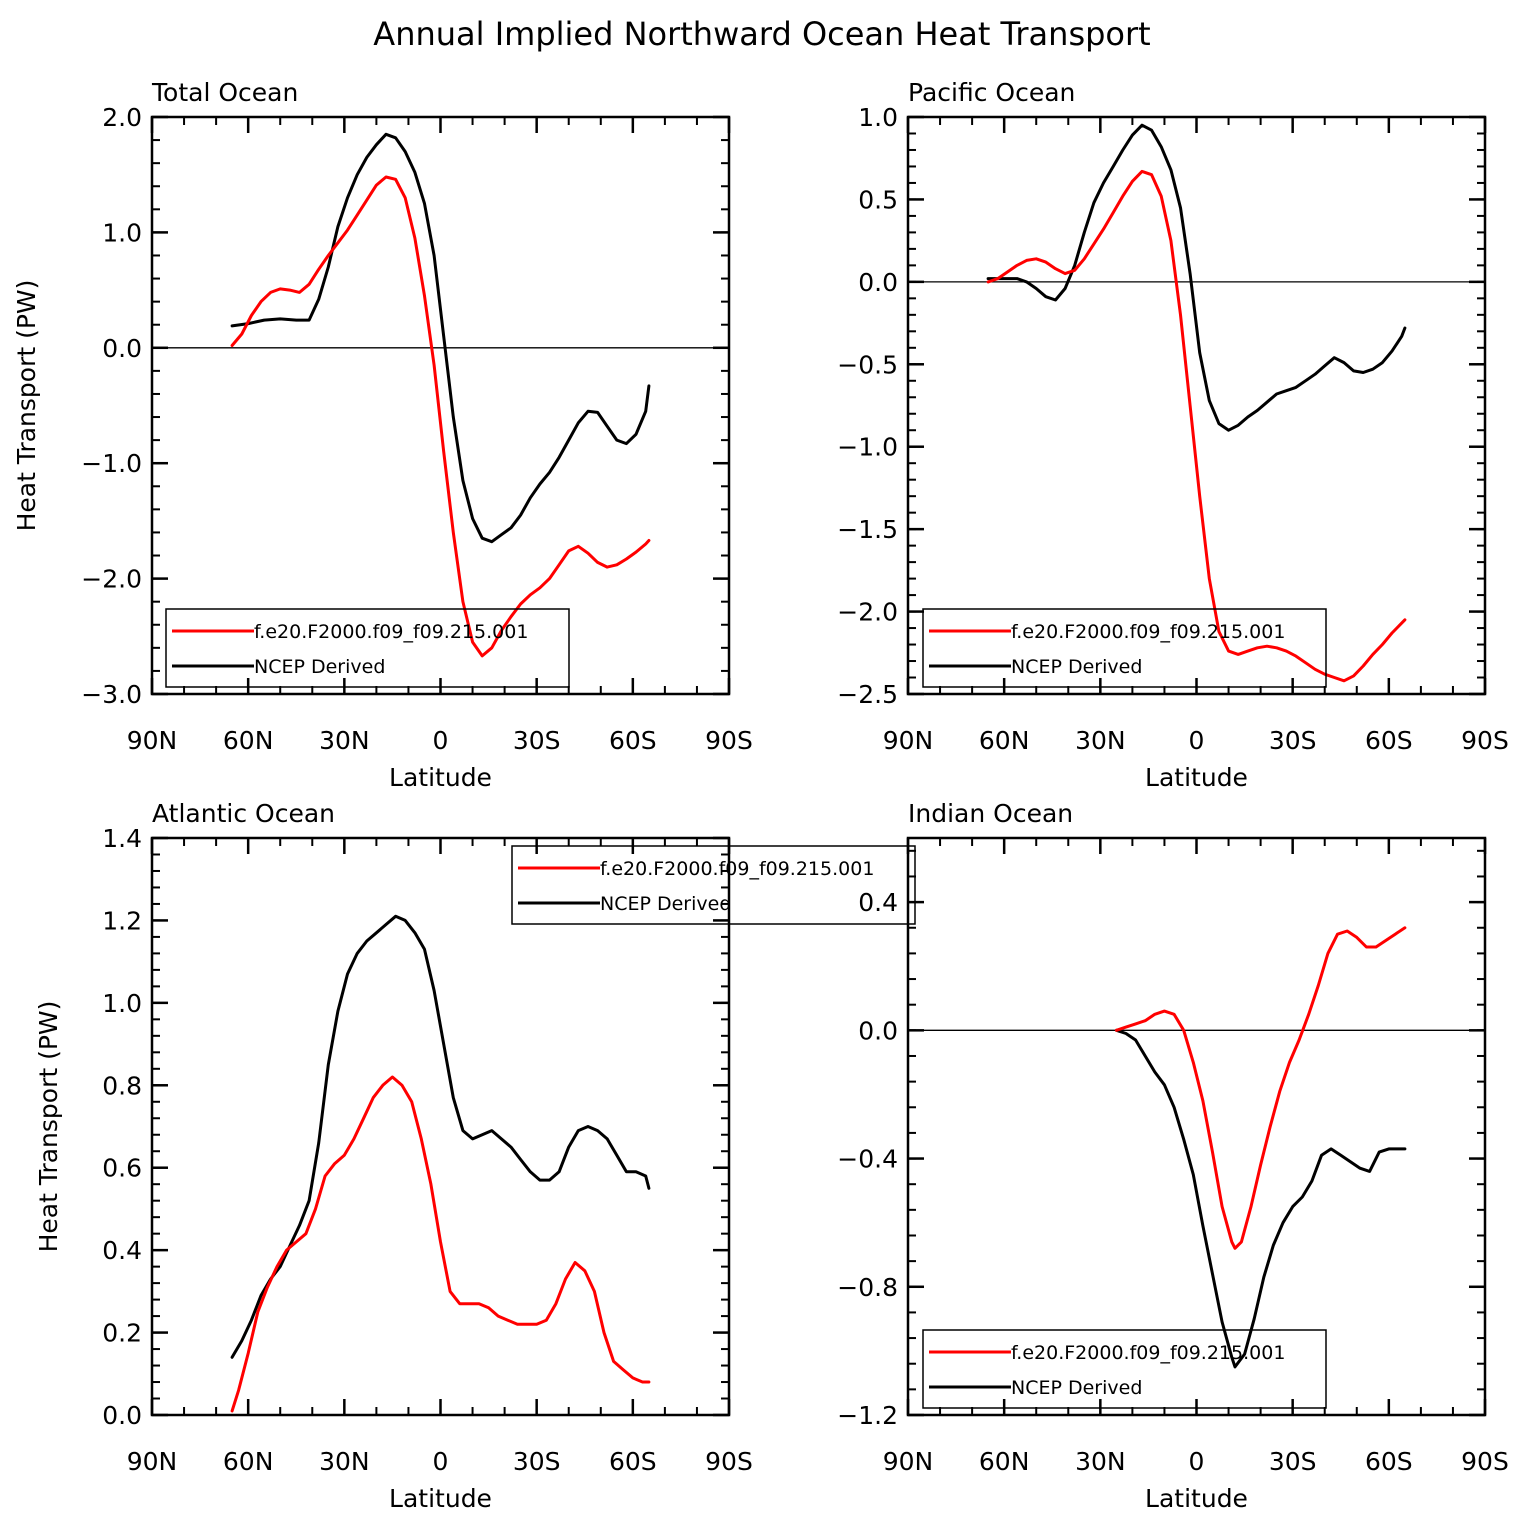 The height and width of the screenshot is (1527, 1524). I want to click on y-tick-label: 0.2, so click(122, 1333).